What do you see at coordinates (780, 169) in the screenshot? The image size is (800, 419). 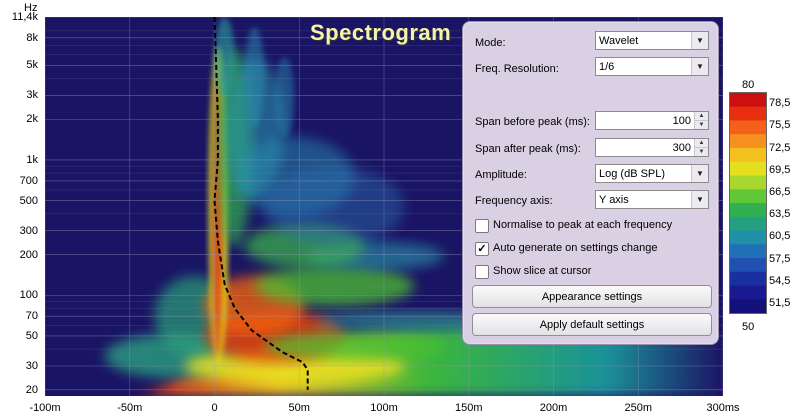 I see `colorbar-tick-label: 69,5` at bounding box center [780, 169].